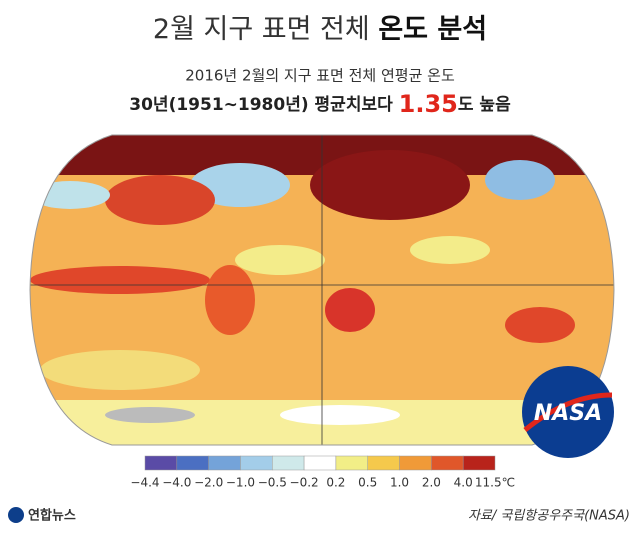 The height and width of the screenshot is (533, 640). I want to click on legend-label: −1.0, so click(240, 483).